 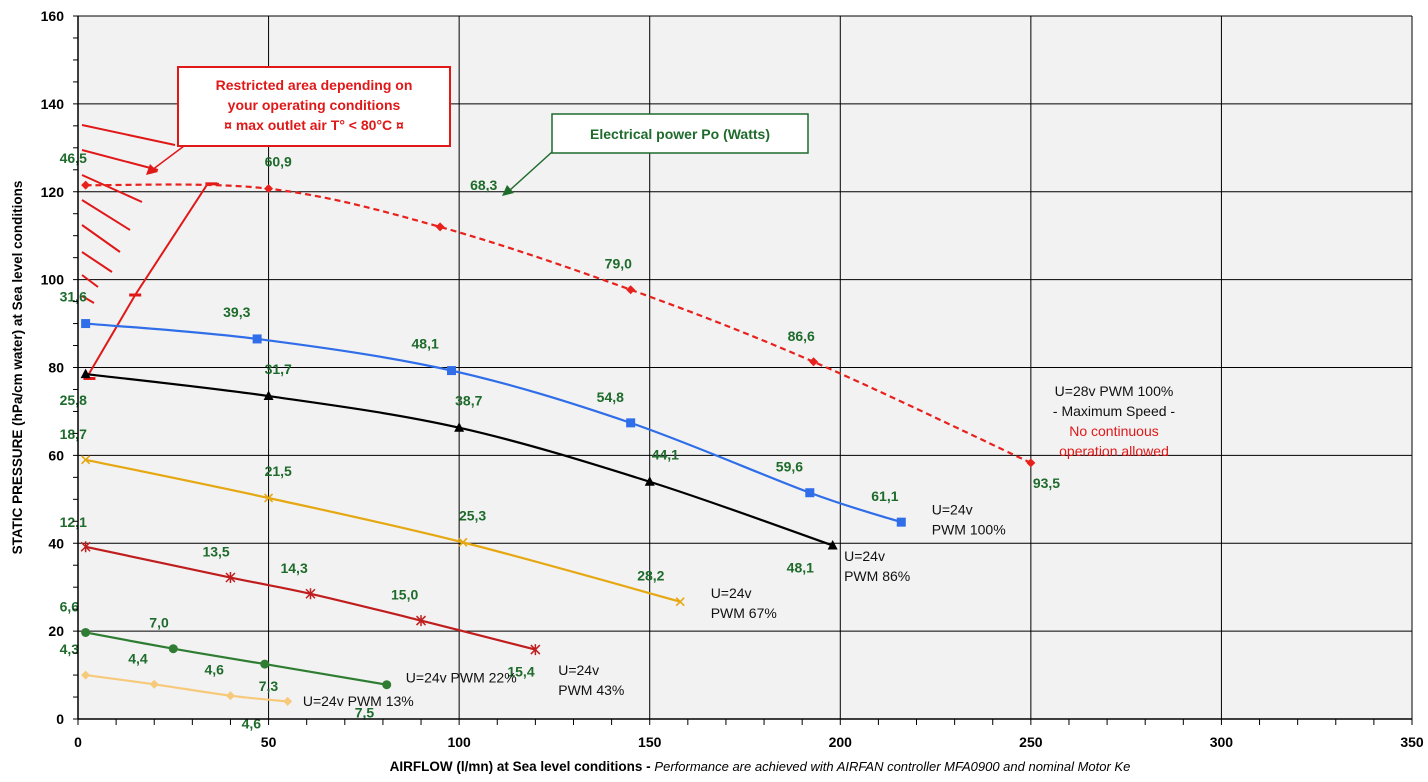 What do you see at coordinates (215, 552) in the screenshot?
I see `power-label-pwm43_24v: 13,5` at bounding box center [215, 552].